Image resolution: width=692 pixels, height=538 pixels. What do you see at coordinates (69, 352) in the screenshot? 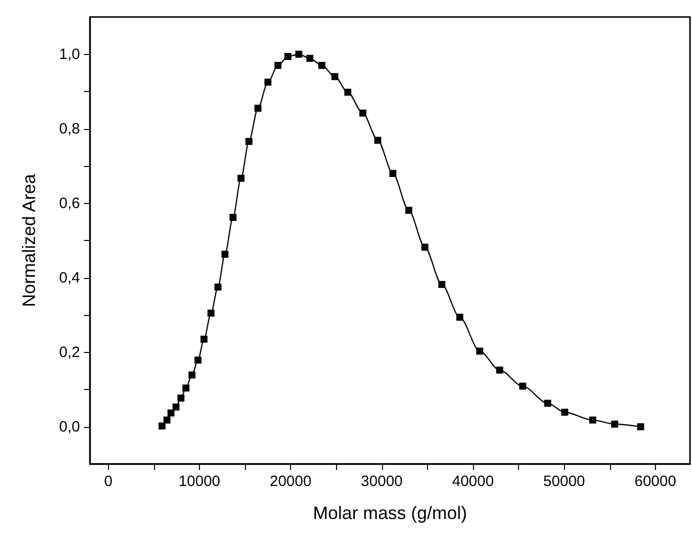
I see `y-tick-label: 0,2` at bounding box center [69, 352].